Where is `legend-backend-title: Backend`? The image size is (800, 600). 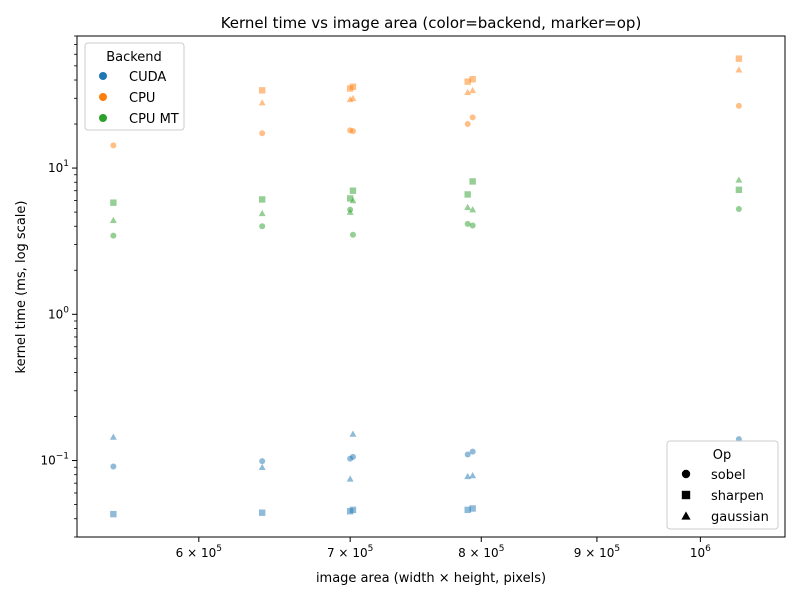 legend-backend-title: Backend is located at coordinates (134, 57).